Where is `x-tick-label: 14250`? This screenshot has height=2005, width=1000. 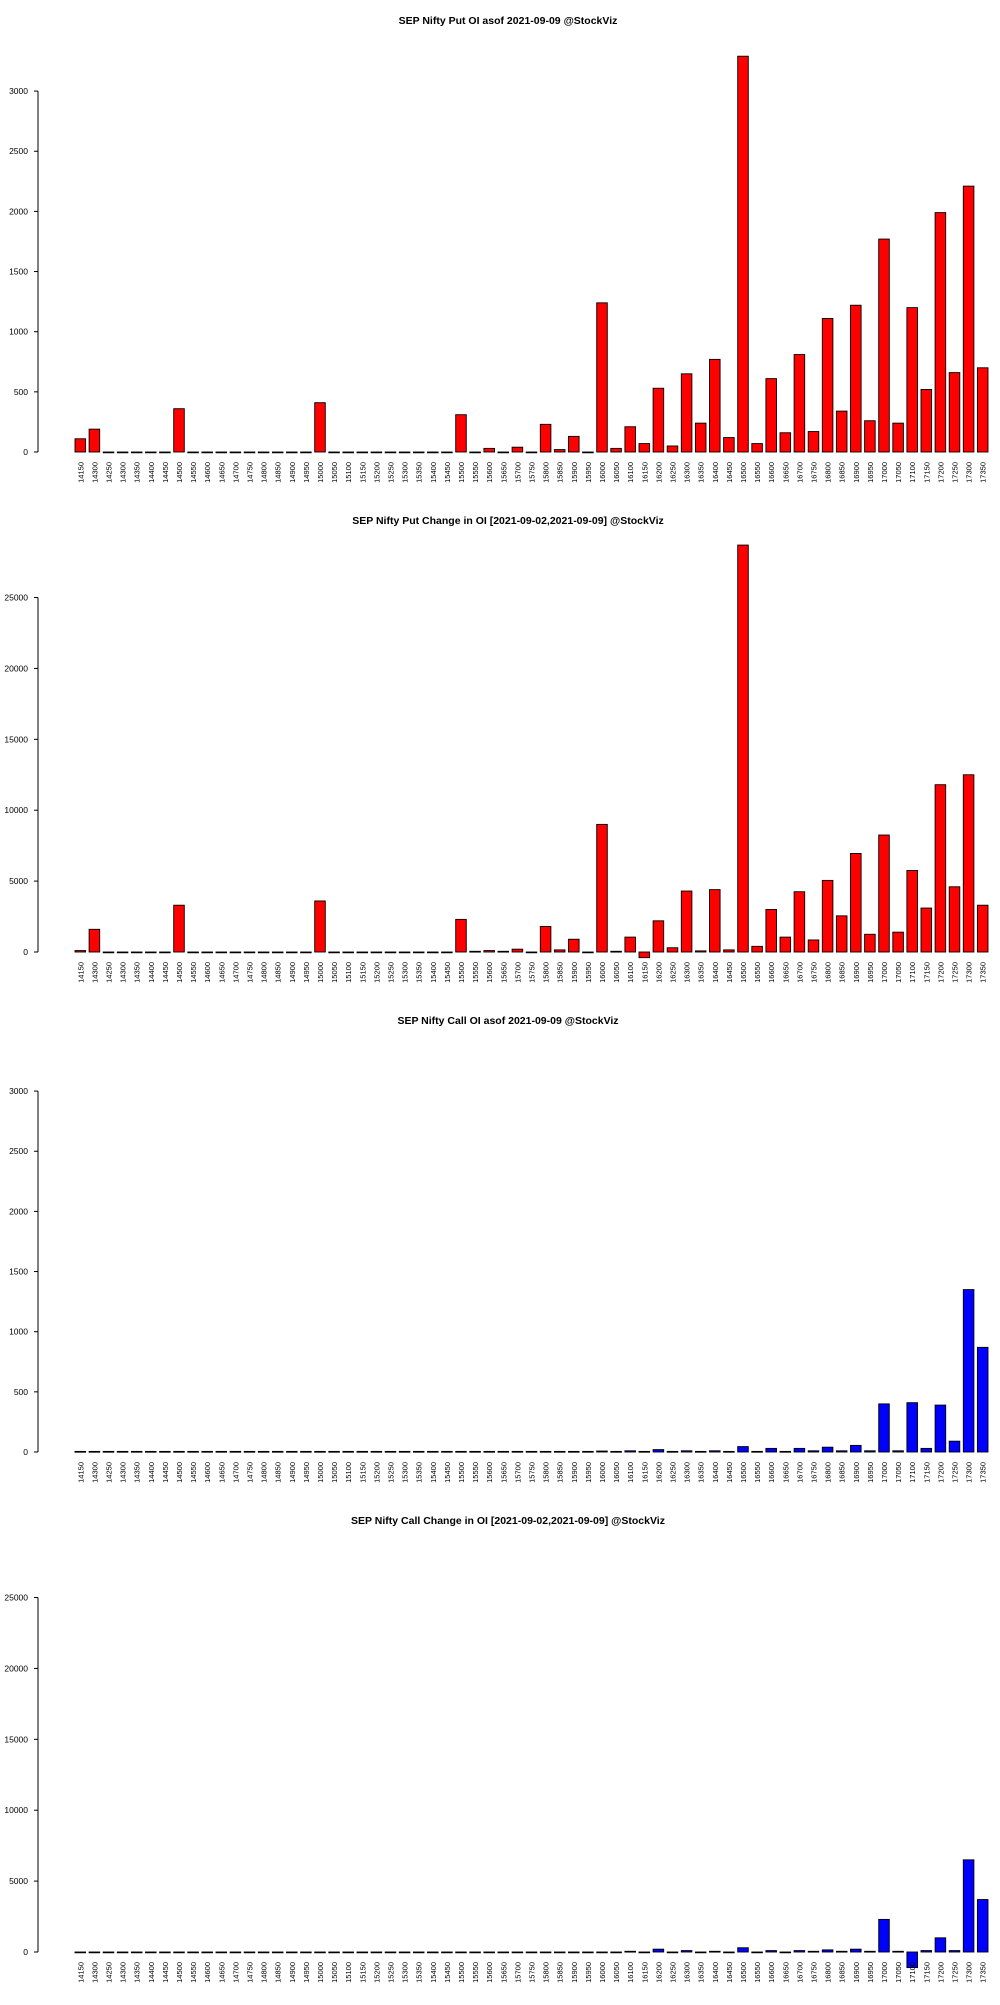
x-tick-label: 14250 is located at coordinates (109, 1472).